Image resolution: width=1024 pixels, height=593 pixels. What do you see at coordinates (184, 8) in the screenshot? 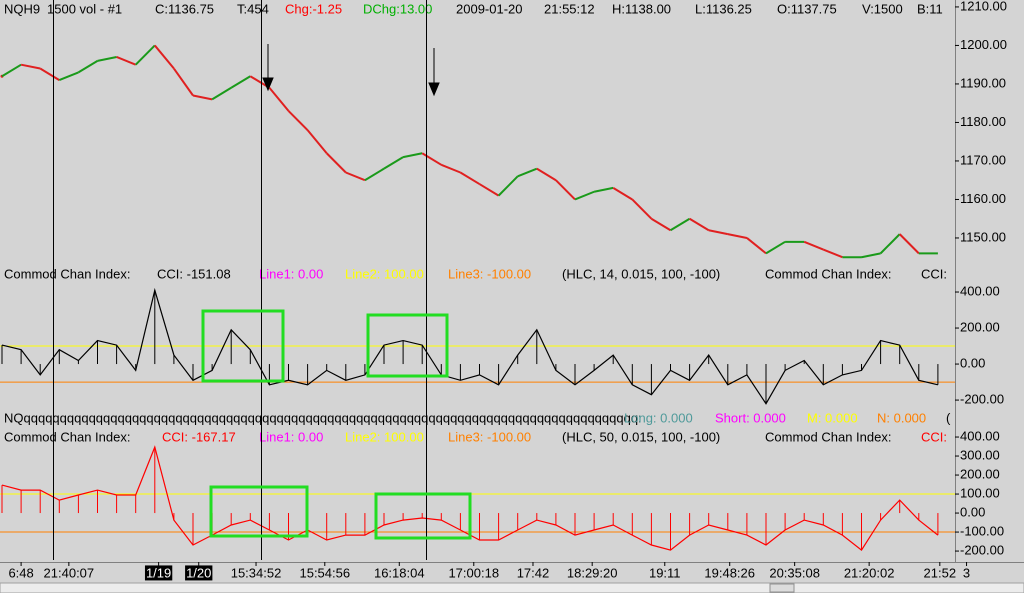
I see `header-stat: C:1136.75` at bounding box center [184, 8].